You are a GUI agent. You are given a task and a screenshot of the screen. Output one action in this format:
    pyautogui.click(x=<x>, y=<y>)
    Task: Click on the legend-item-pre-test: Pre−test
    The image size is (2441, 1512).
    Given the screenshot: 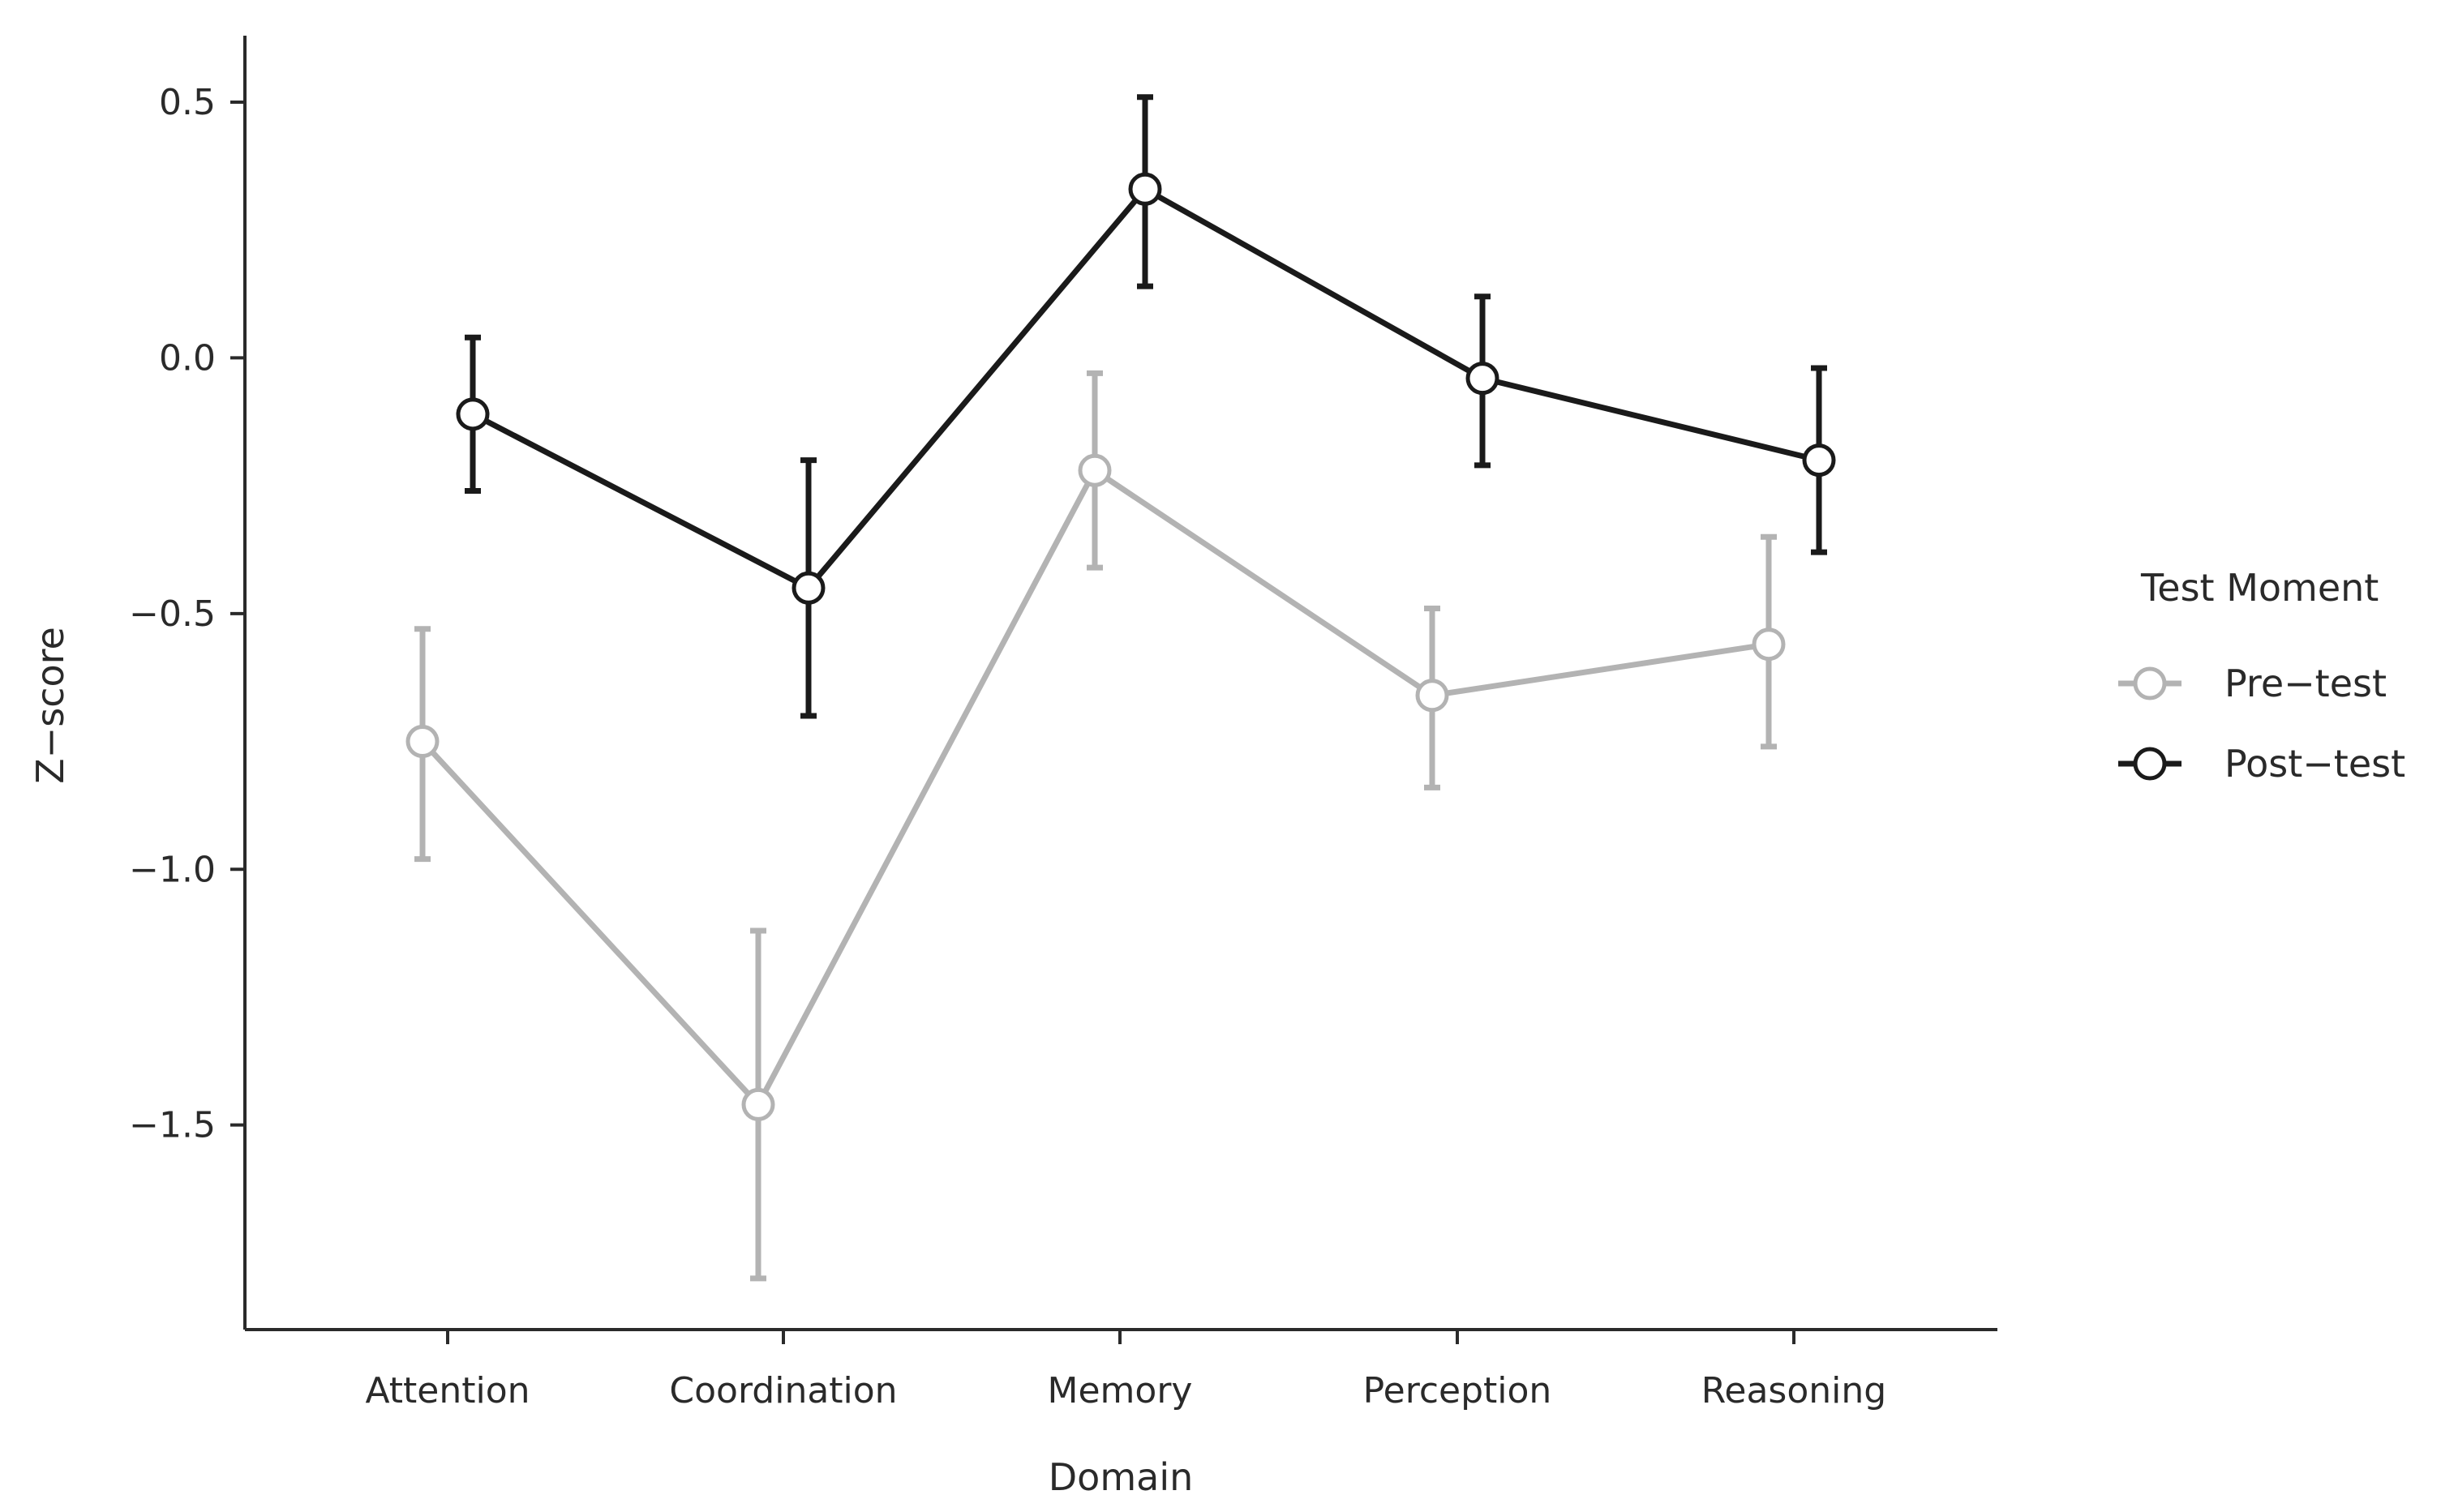 What is the action you would take?
    pyautogui.click(x=2252, y=683)
    